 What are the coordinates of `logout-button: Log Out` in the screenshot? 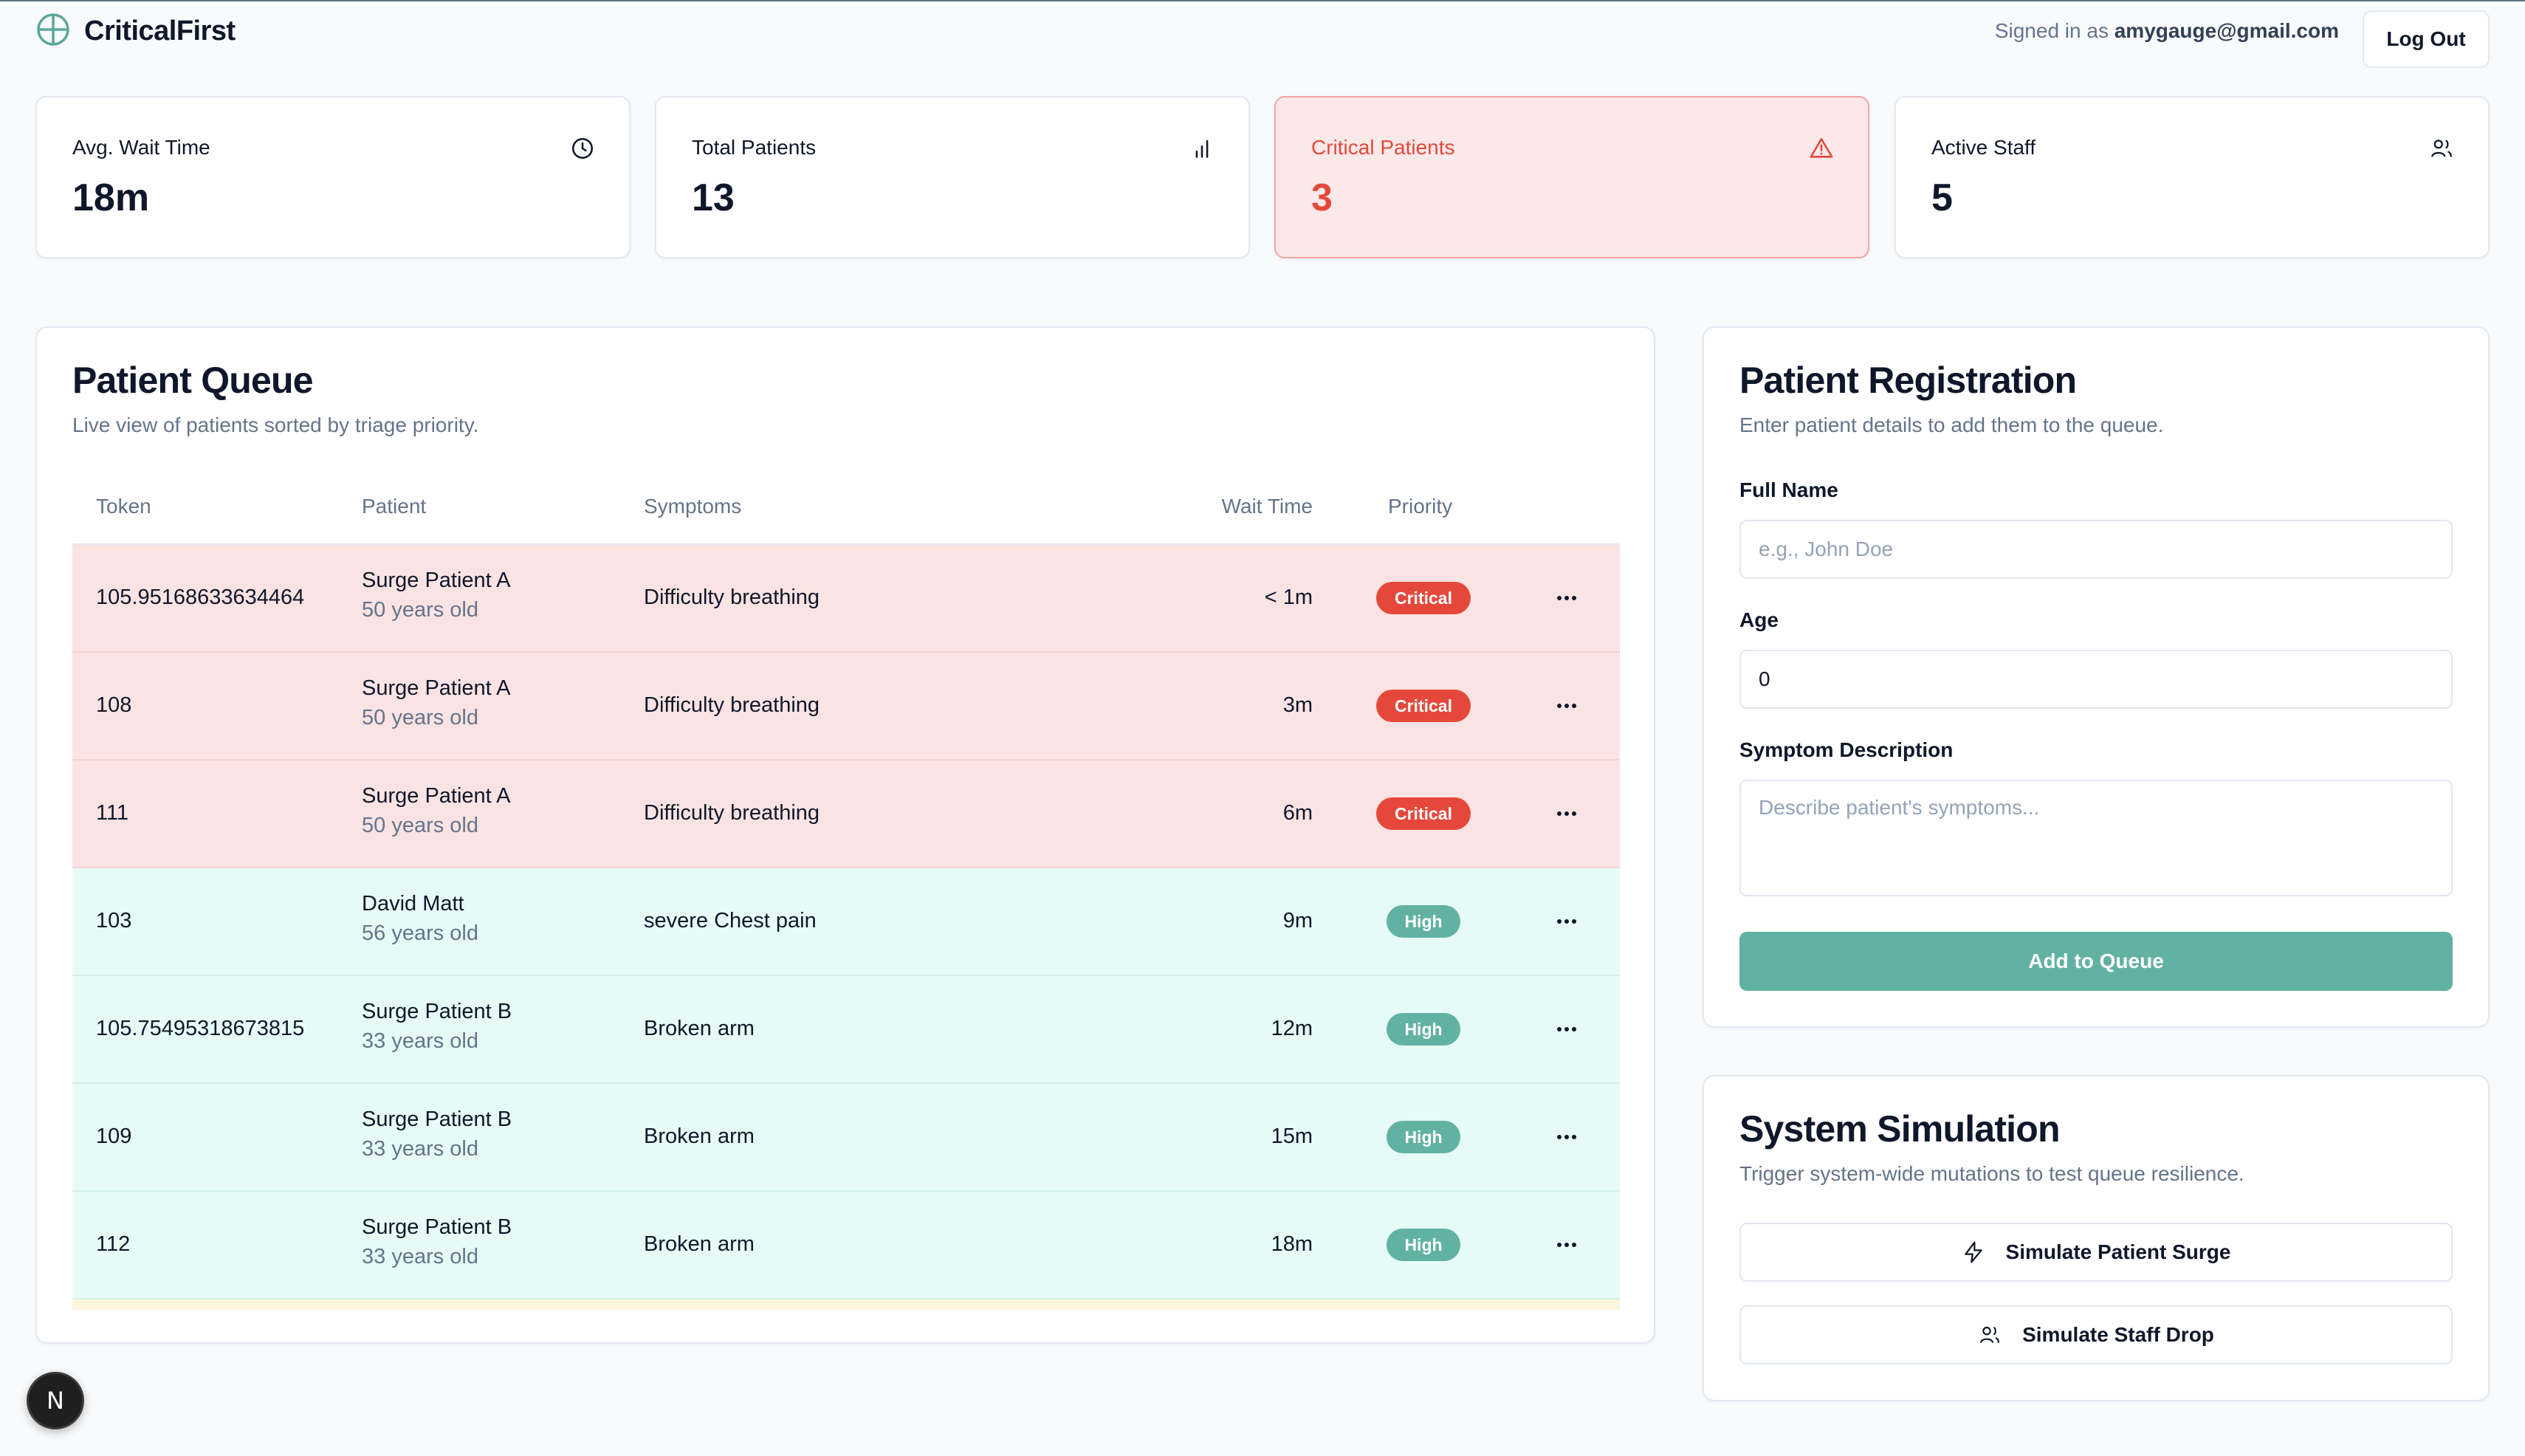 It's located at (2427, 39).